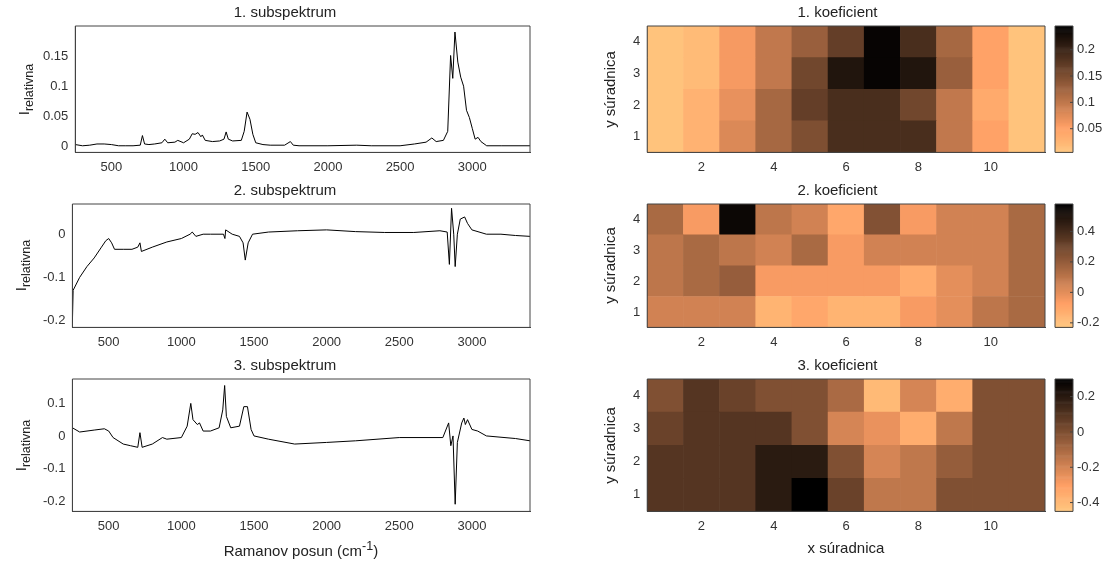 The width and height of the screenshot is (1120, 567). Describe the element at coordinates (285, 12) in the screenshot. I see `chart-title: 1. subspektrum` at that location.